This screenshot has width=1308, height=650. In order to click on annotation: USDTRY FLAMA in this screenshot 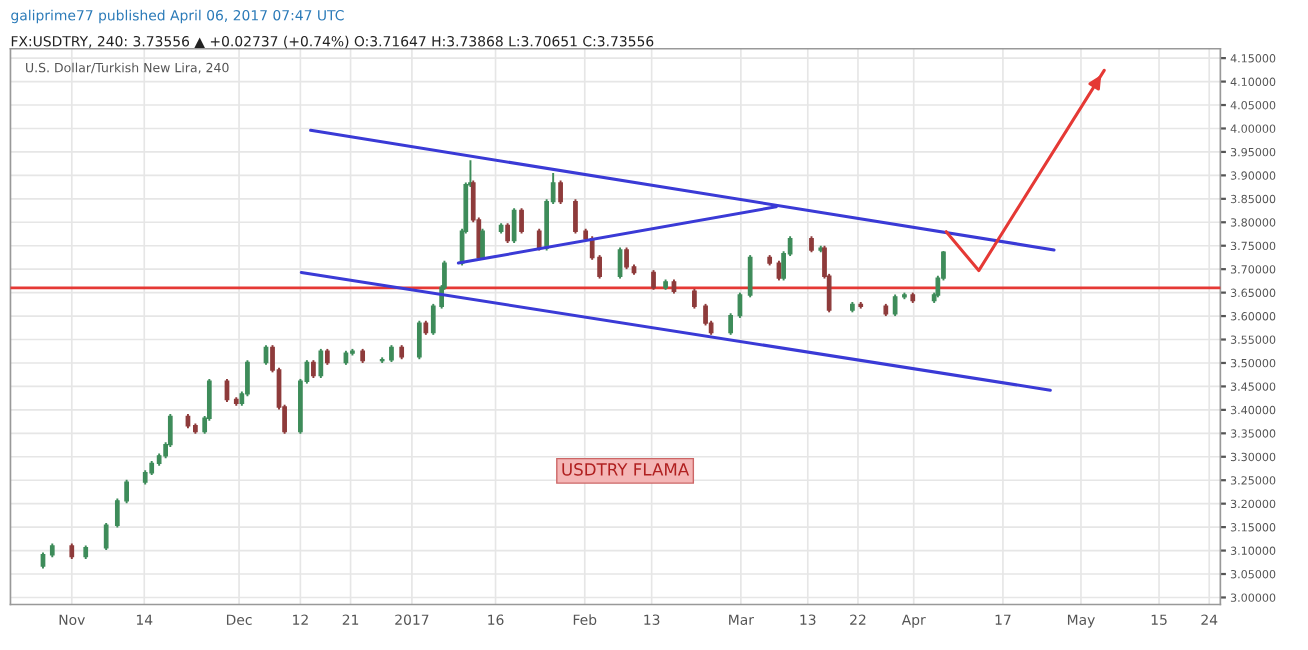, I will do `click(626, 469)`.